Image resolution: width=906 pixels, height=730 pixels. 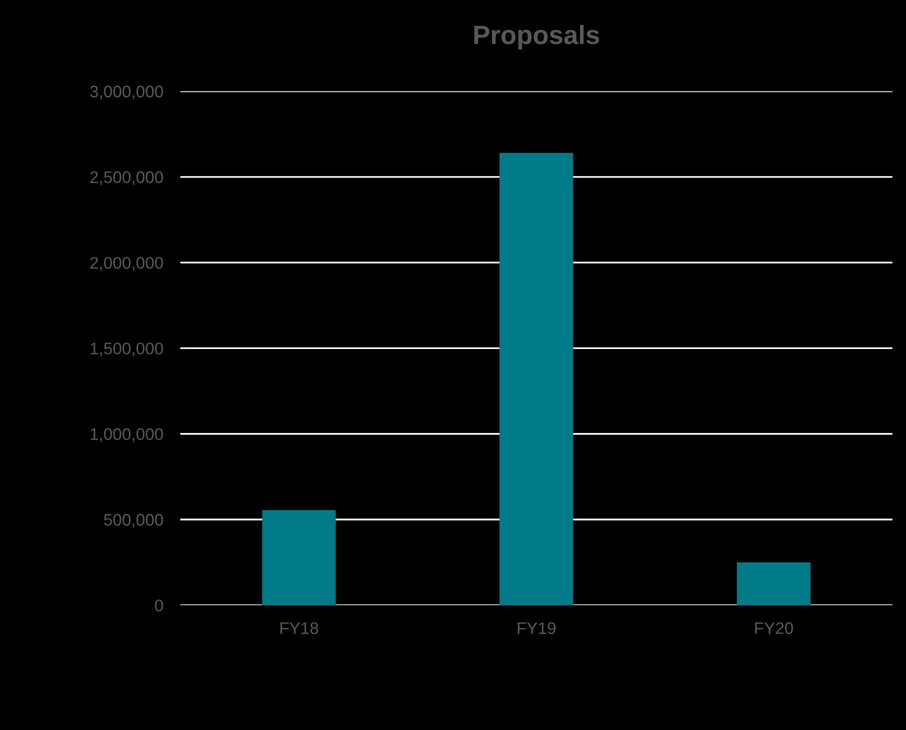 I want to click on y-tick-label: 2,000,000, so click(x=126, y=263).